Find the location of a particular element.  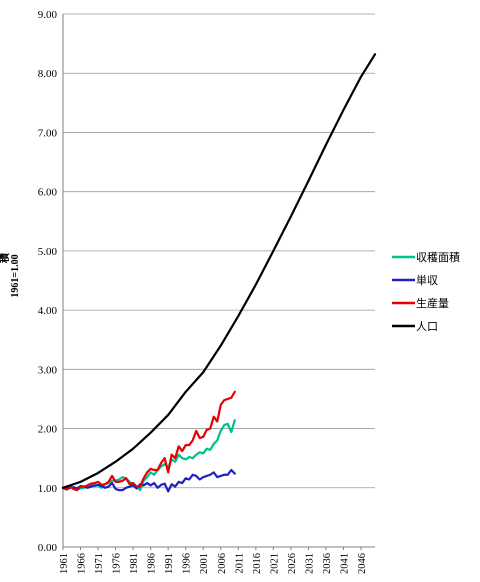

x-tick-label: 2006 is located at coordinates (222, 563).